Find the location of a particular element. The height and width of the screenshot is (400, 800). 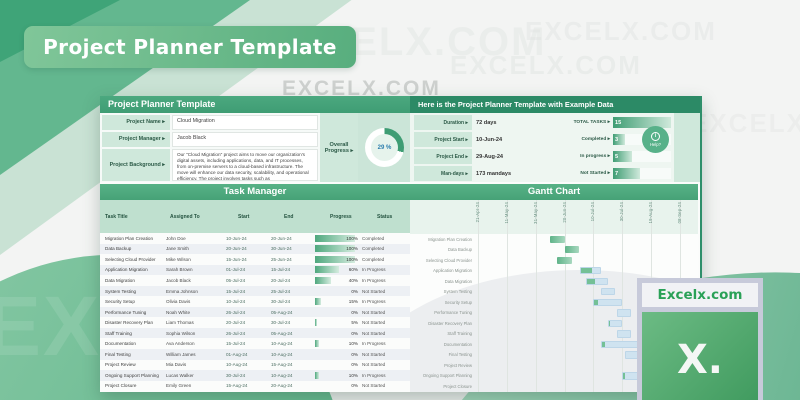

cell-task-title: Disaster Recovery Plan is located at coordinates (129, 323).